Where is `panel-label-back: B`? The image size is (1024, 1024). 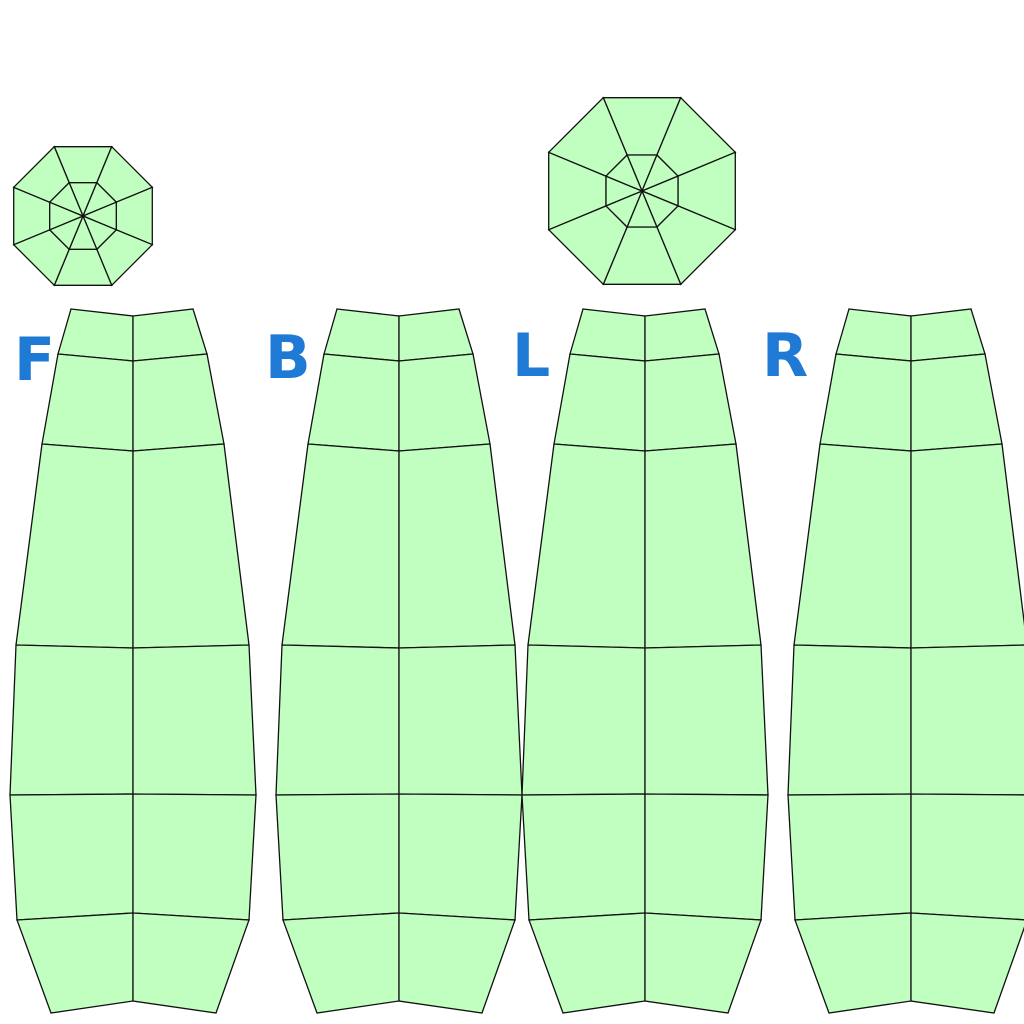
panel-label-back: B is located at coordinates (288, 358).